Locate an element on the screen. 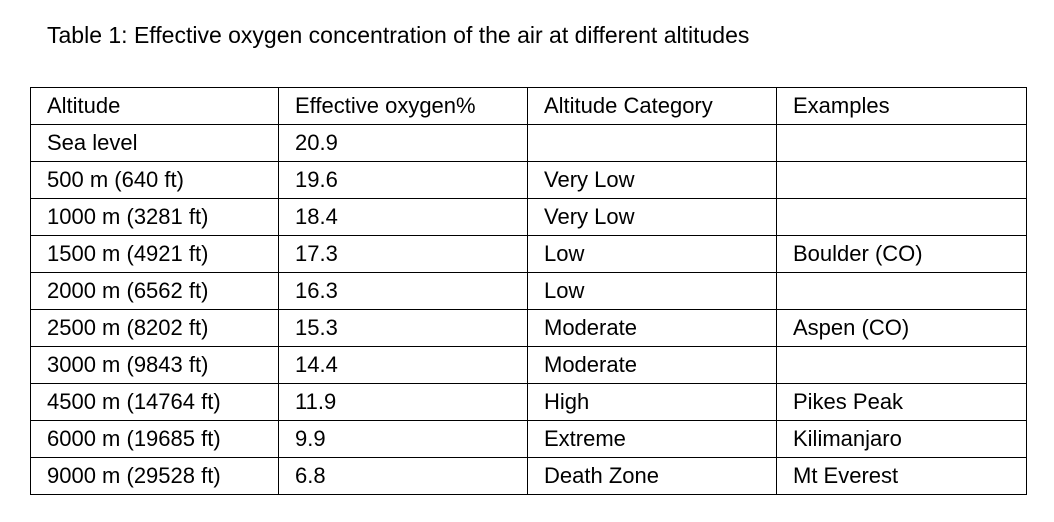  header-cell: Altitude is located at coordinates (154, 106).